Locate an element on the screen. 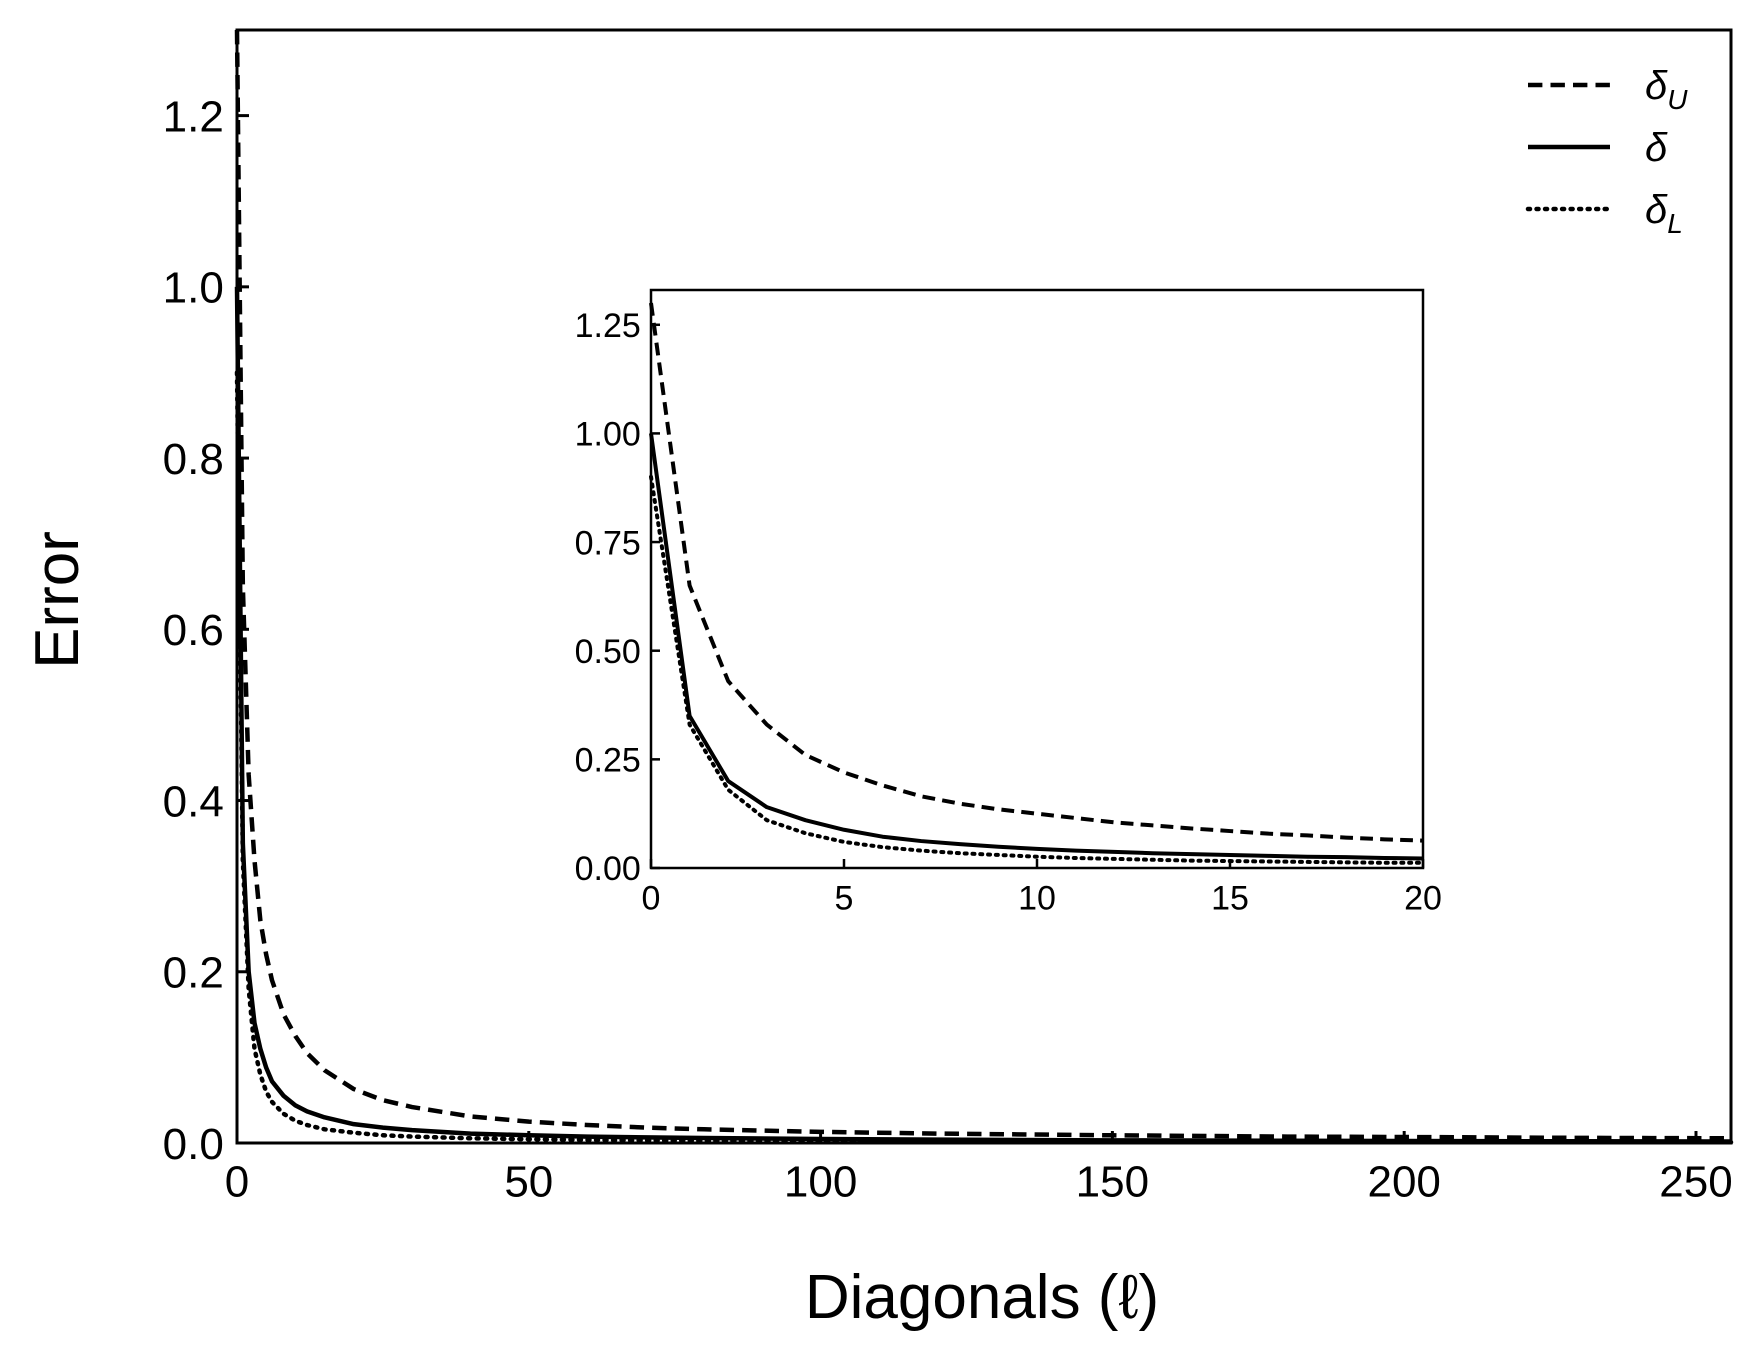 This screenshot has width=1761, height=1359. y-tick-label: 0.2 is located at coordinates (193, 973).